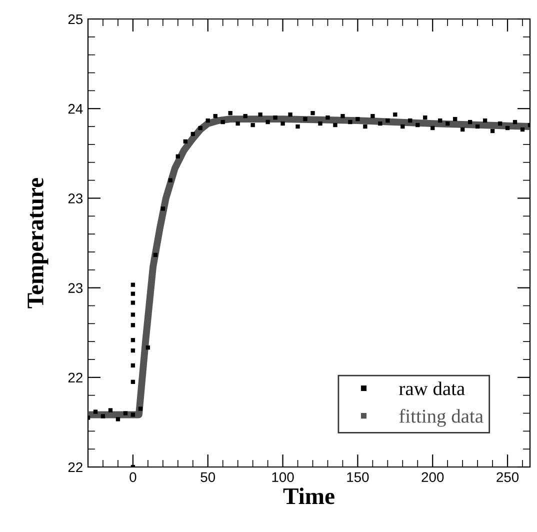  What do you see at coordinates (507, 477) in the screenshot?
I see `x-tick-label: 250` at bounding box center [507, 477].